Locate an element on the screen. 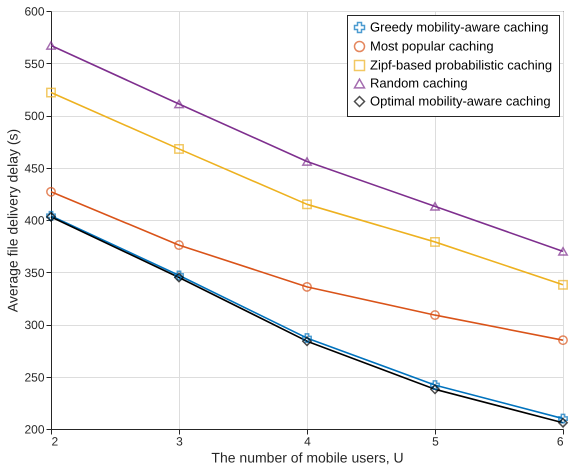 This screenshot has width=576, height=470. x-tick-label: 3 is located at coordinates (180, 441).